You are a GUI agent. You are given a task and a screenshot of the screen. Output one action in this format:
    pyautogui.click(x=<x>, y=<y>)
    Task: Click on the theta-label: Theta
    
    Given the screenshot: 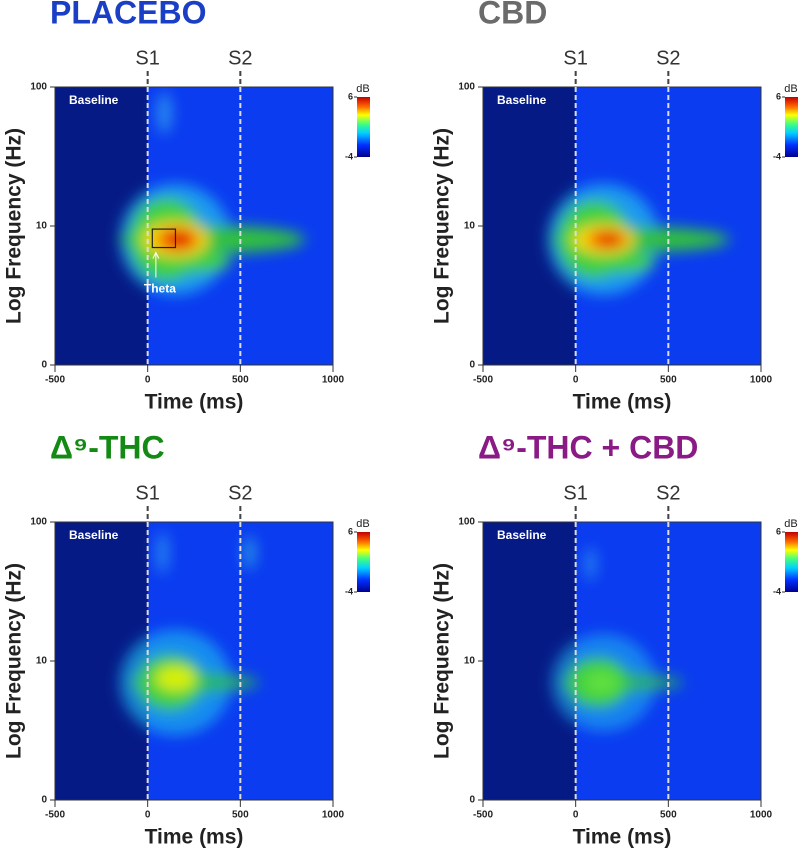 What is the action you would take?
    pyautogui.click(x=160, y=289)
    